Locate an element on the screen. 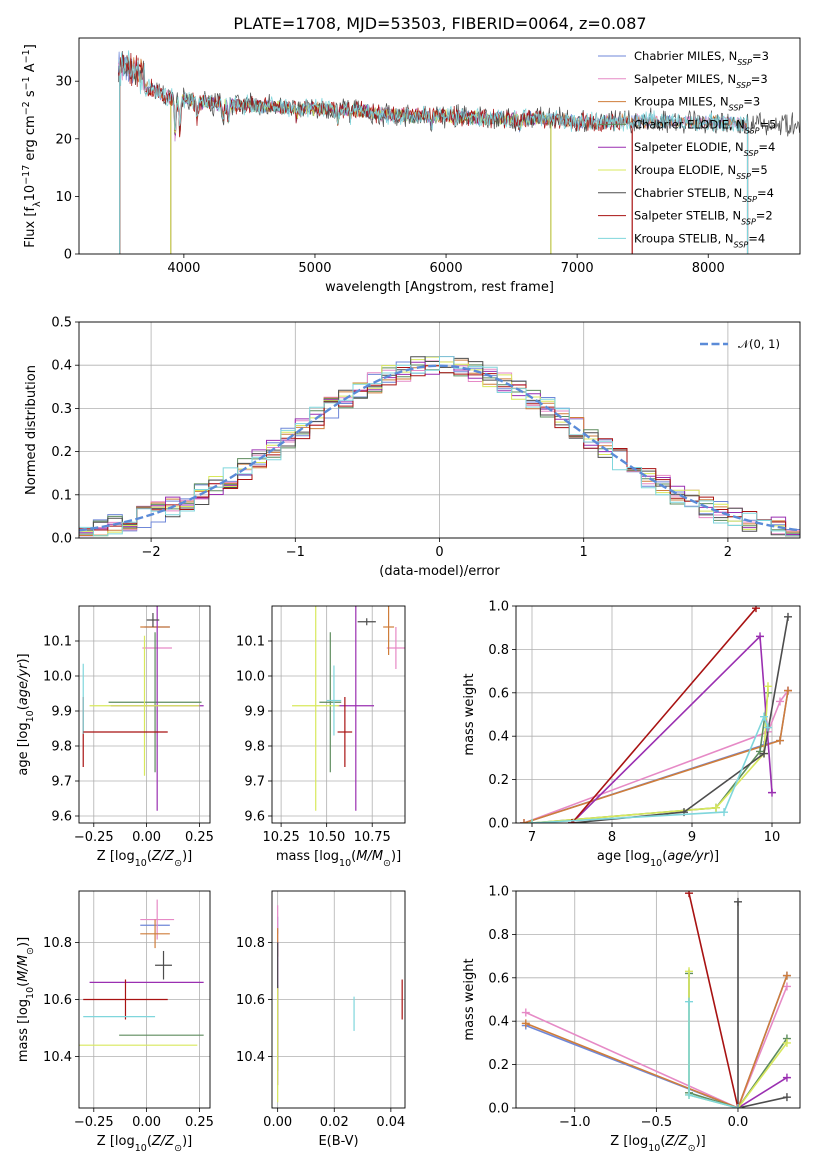 This screenshot has height=1170, width=819. y-tick-label: 0.2 is located at coordinates (61, 452).